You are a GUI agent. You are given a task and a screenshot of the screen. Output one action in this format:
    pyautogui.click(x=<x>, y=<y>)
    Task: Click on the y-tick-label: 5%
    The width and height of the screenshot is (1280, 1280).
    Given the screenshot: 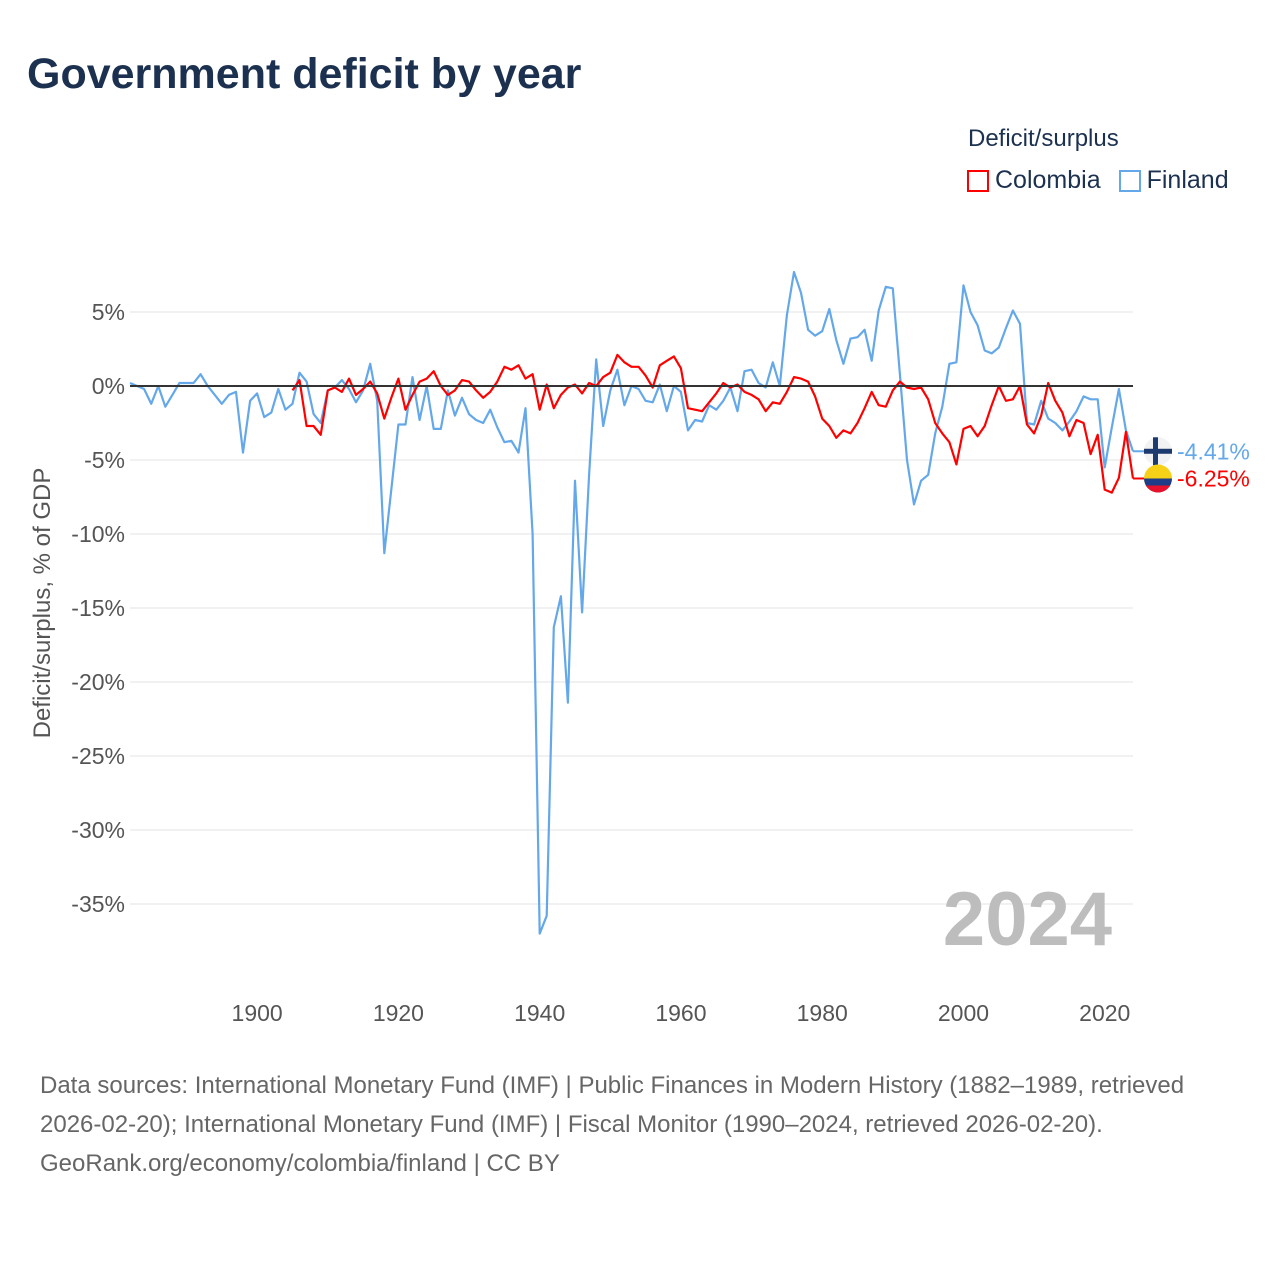 What is the action you would take?
    pyautogui.click(x=108, y=312)
    